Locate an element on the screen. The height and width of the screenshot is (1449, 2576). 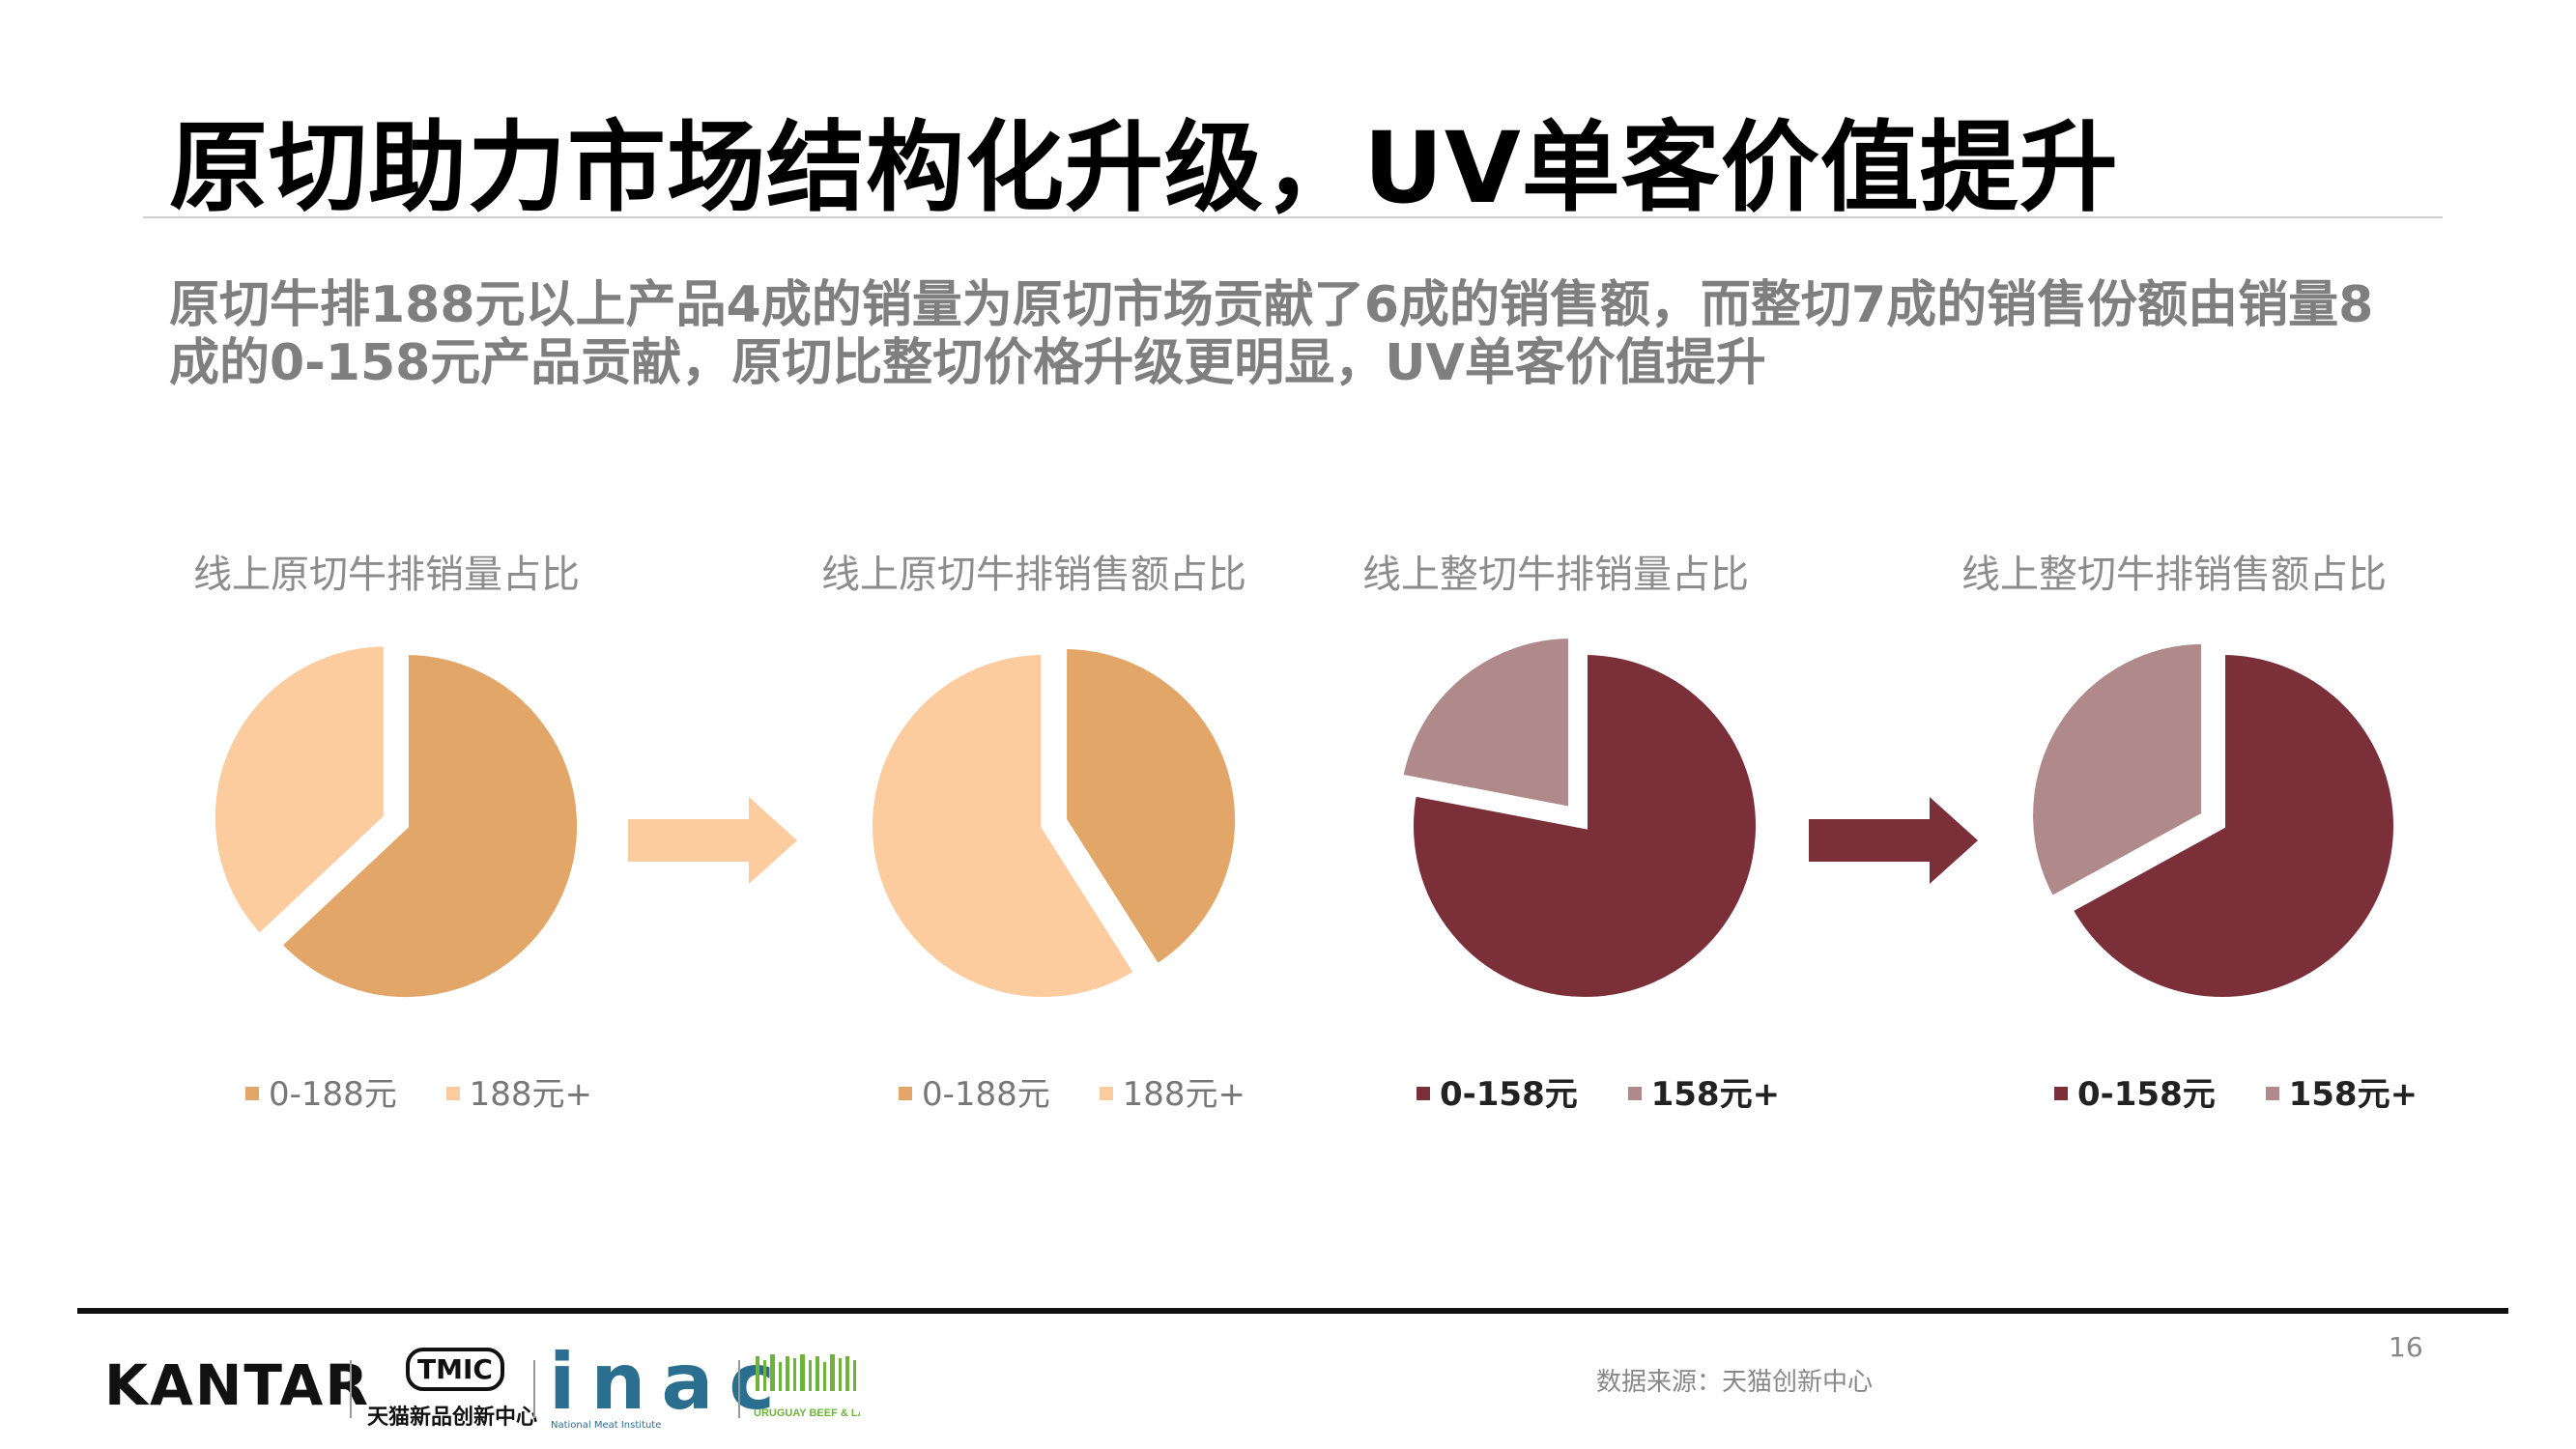
tmic-text: 天猫新品创新中心 is located at coordinates (453, 1418).